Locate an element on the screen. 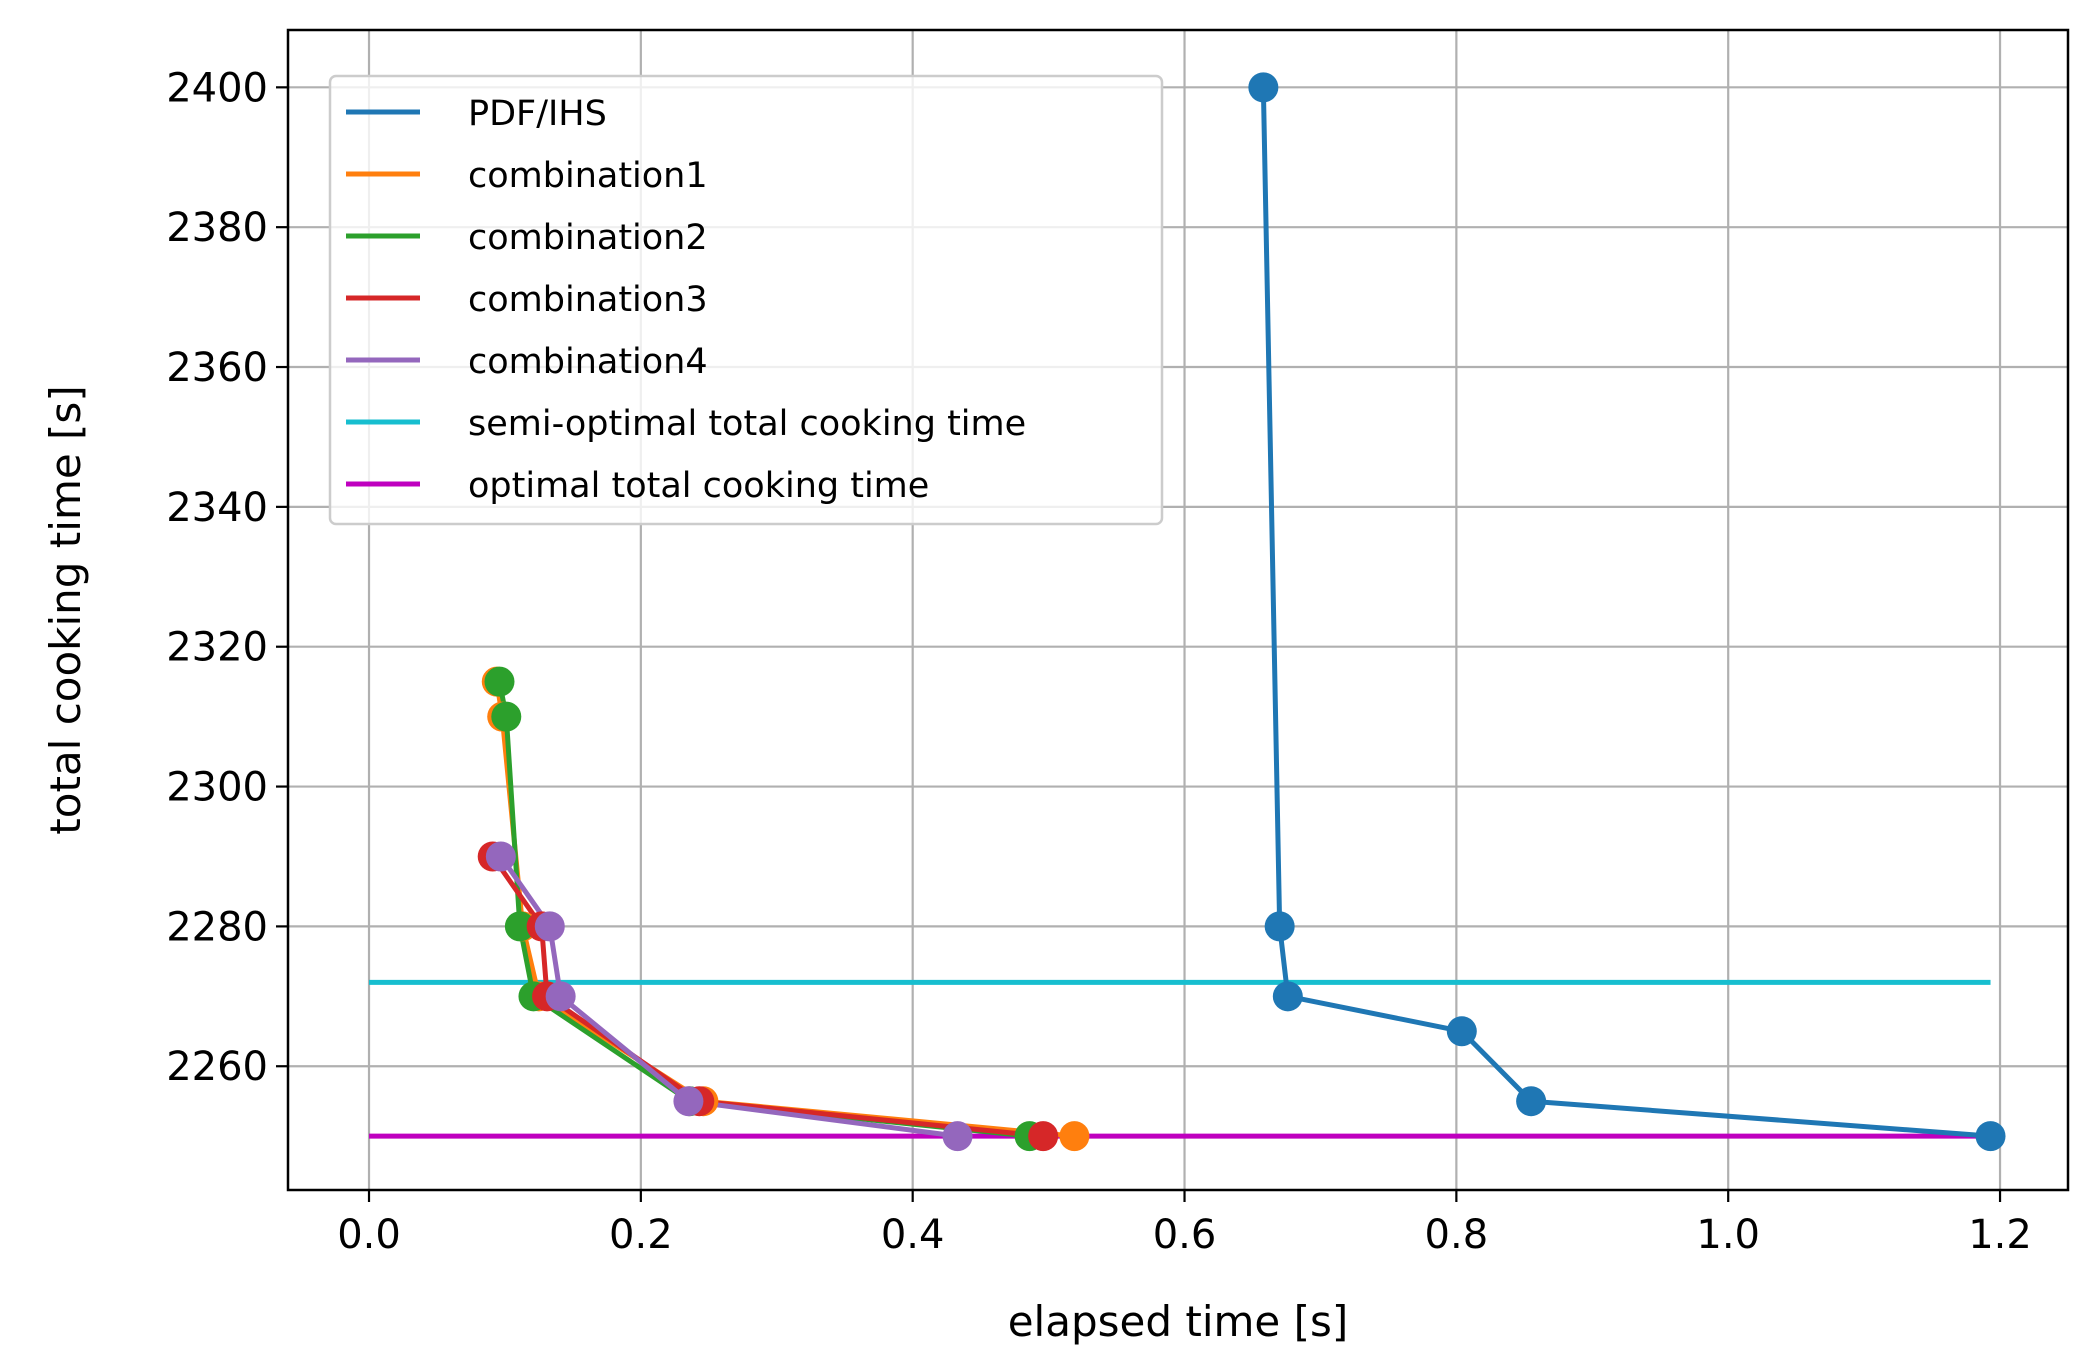 The image size is (2100, 1368). legend-label: combination4 is located at coordinates (588, 362).